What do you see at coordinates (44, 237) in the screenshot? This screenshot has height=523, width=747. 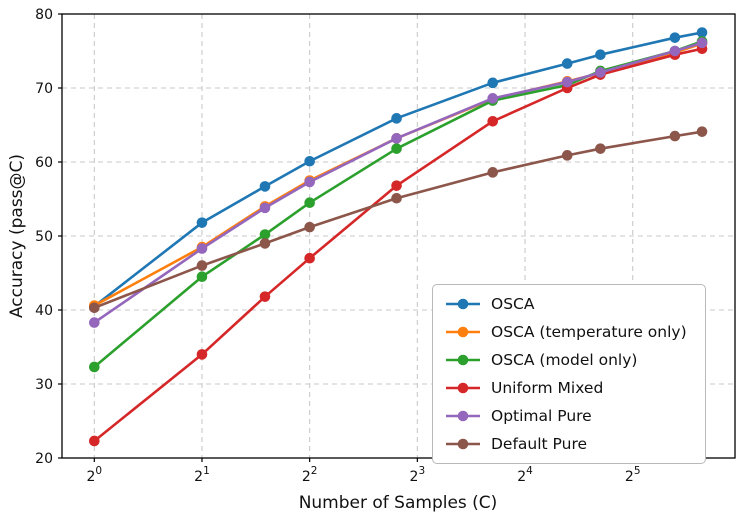 I see `y-tick-label: 50` at bounding box center [44, 237].